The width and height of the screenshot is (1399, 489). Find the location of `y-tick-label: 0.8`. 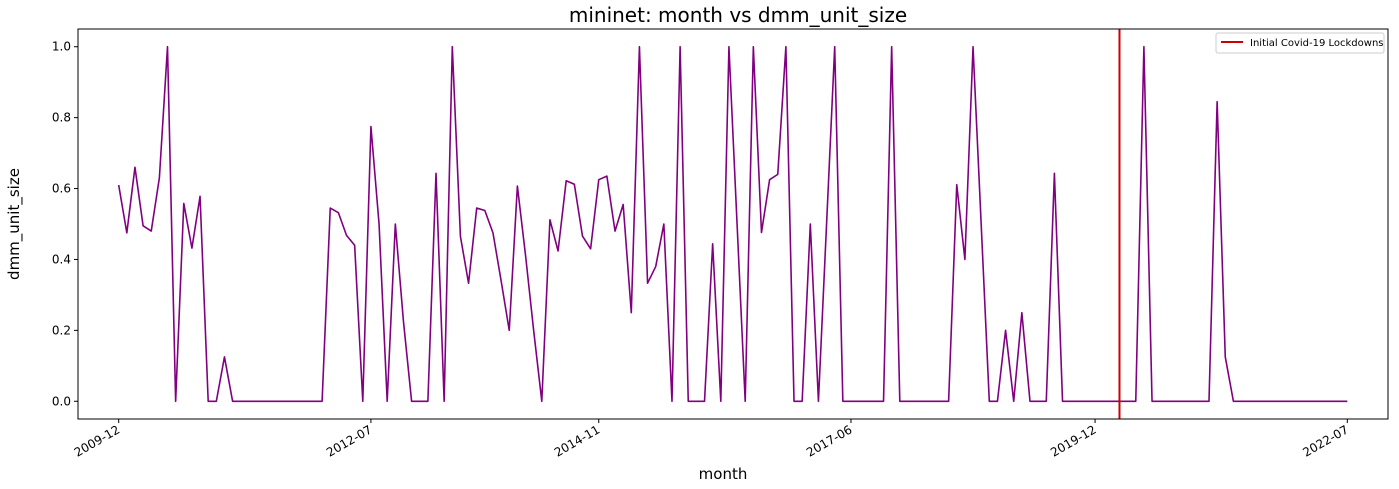

y-tick-label: 0.8 is located at coordinates (61, 118).